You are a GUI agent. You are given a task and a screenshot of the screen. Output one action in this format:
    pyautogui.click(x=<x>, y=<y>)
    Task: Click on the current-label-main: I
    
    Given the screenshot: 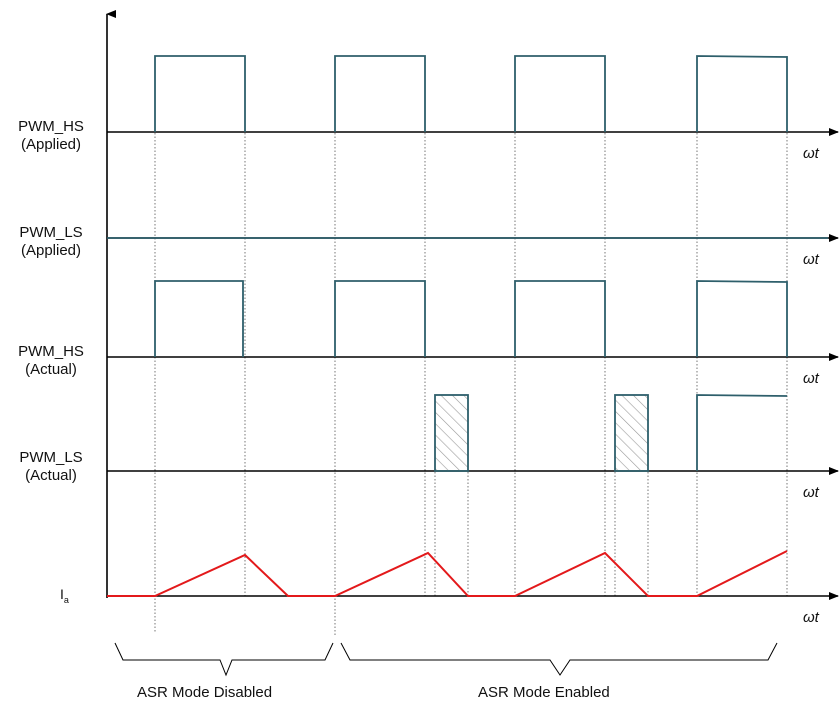 What is the action you would take?
    pyautogui.click(x=62, y=594)
    